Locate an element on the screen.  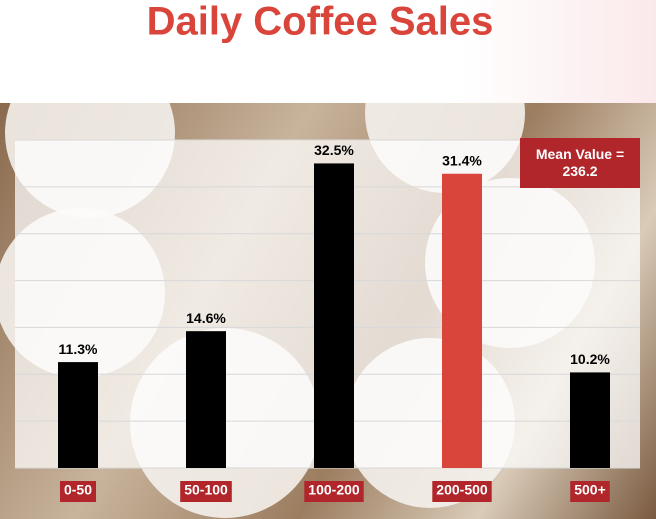
value-label: 10.2% is located at coordinates (590, 359).